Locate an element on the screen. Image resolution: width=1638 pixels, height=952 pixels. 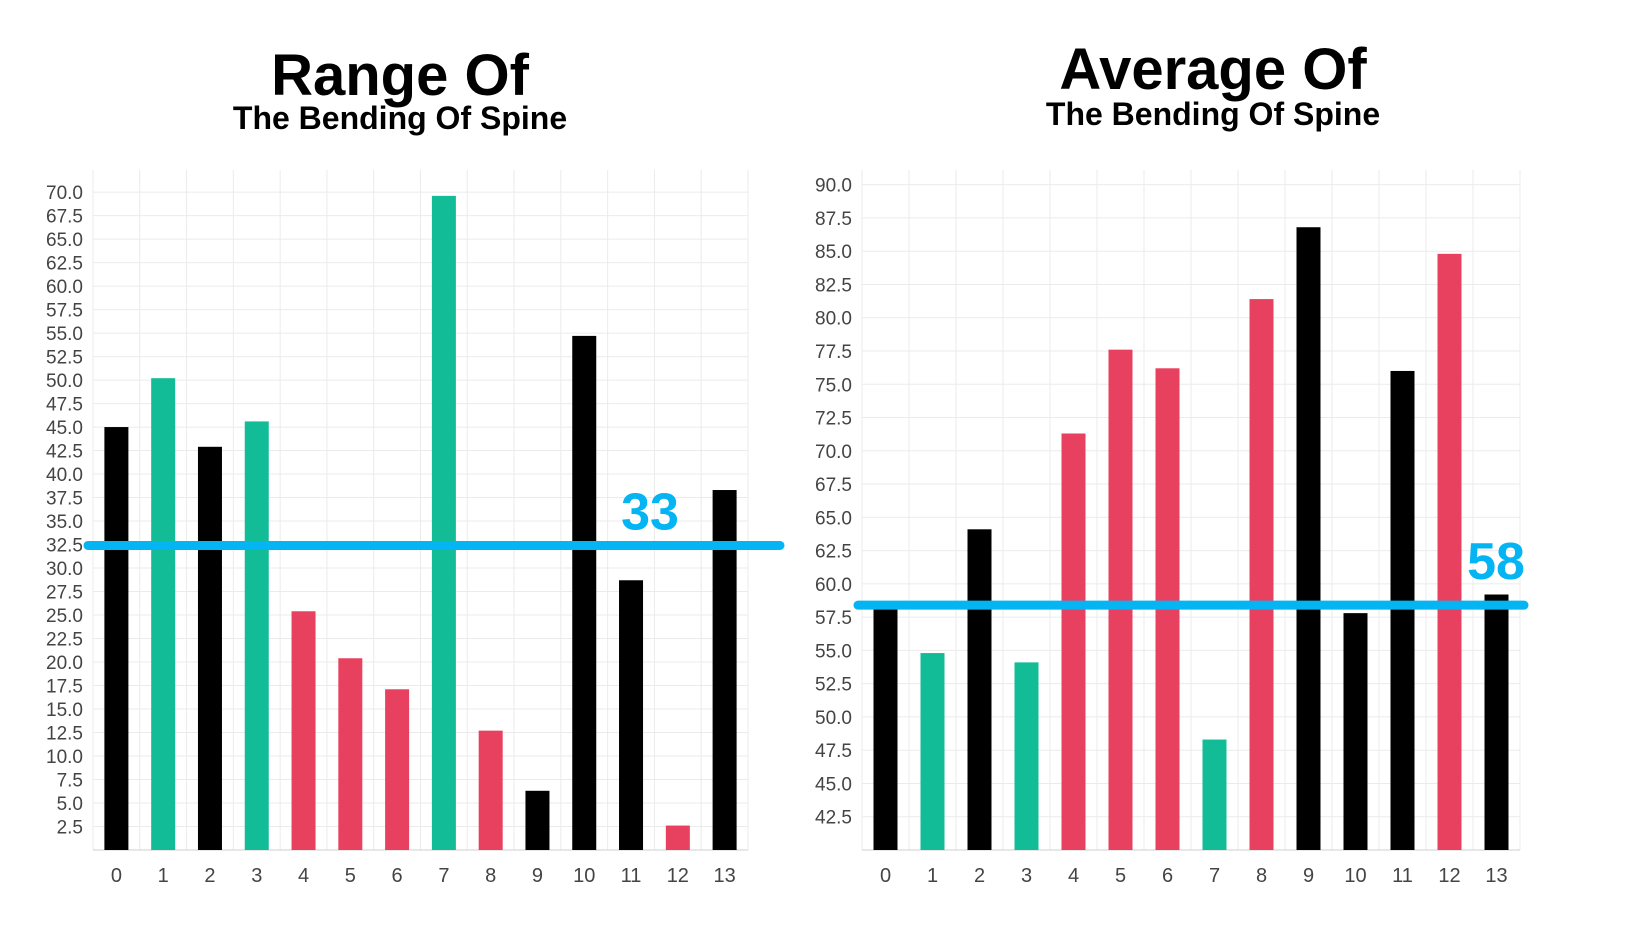
y-tick-label: 22.5 is located at coordinates (64, 640).